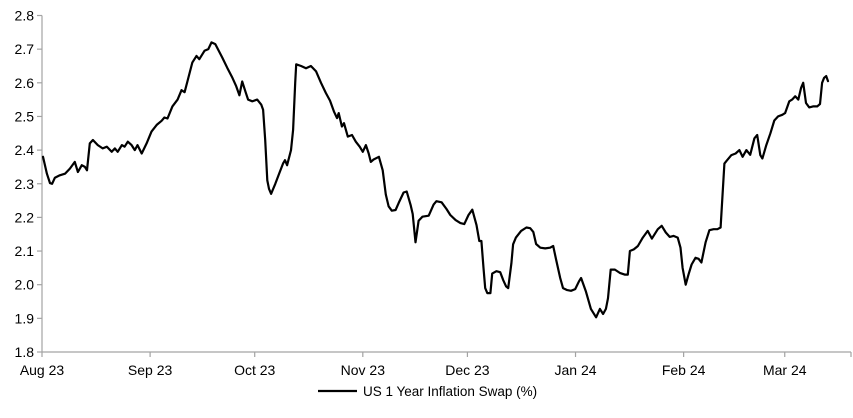  Describe the element at coordinates (254, 370) in the screenshot. I see `x-tick-label: Oct 23` at that location.